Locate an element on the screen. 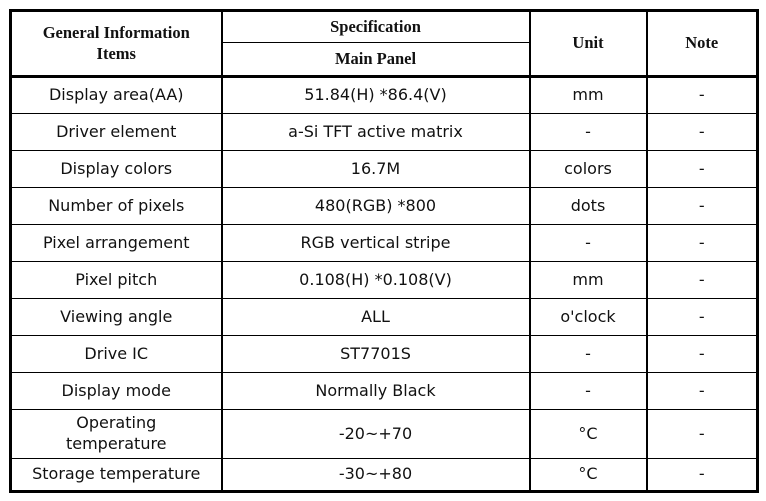 The image size is (766, 501). cell-spec: ST7701S is located at coordinates (375, 354).